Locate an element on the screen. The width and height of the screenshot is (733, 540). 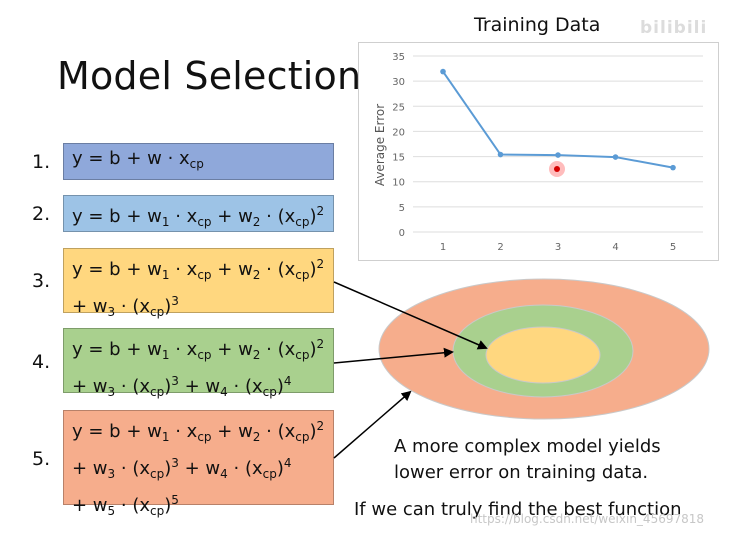
model-formula-2: y = b + w1 · xcp + w2 · (xcp)2 is located at coordinates (198, 216).